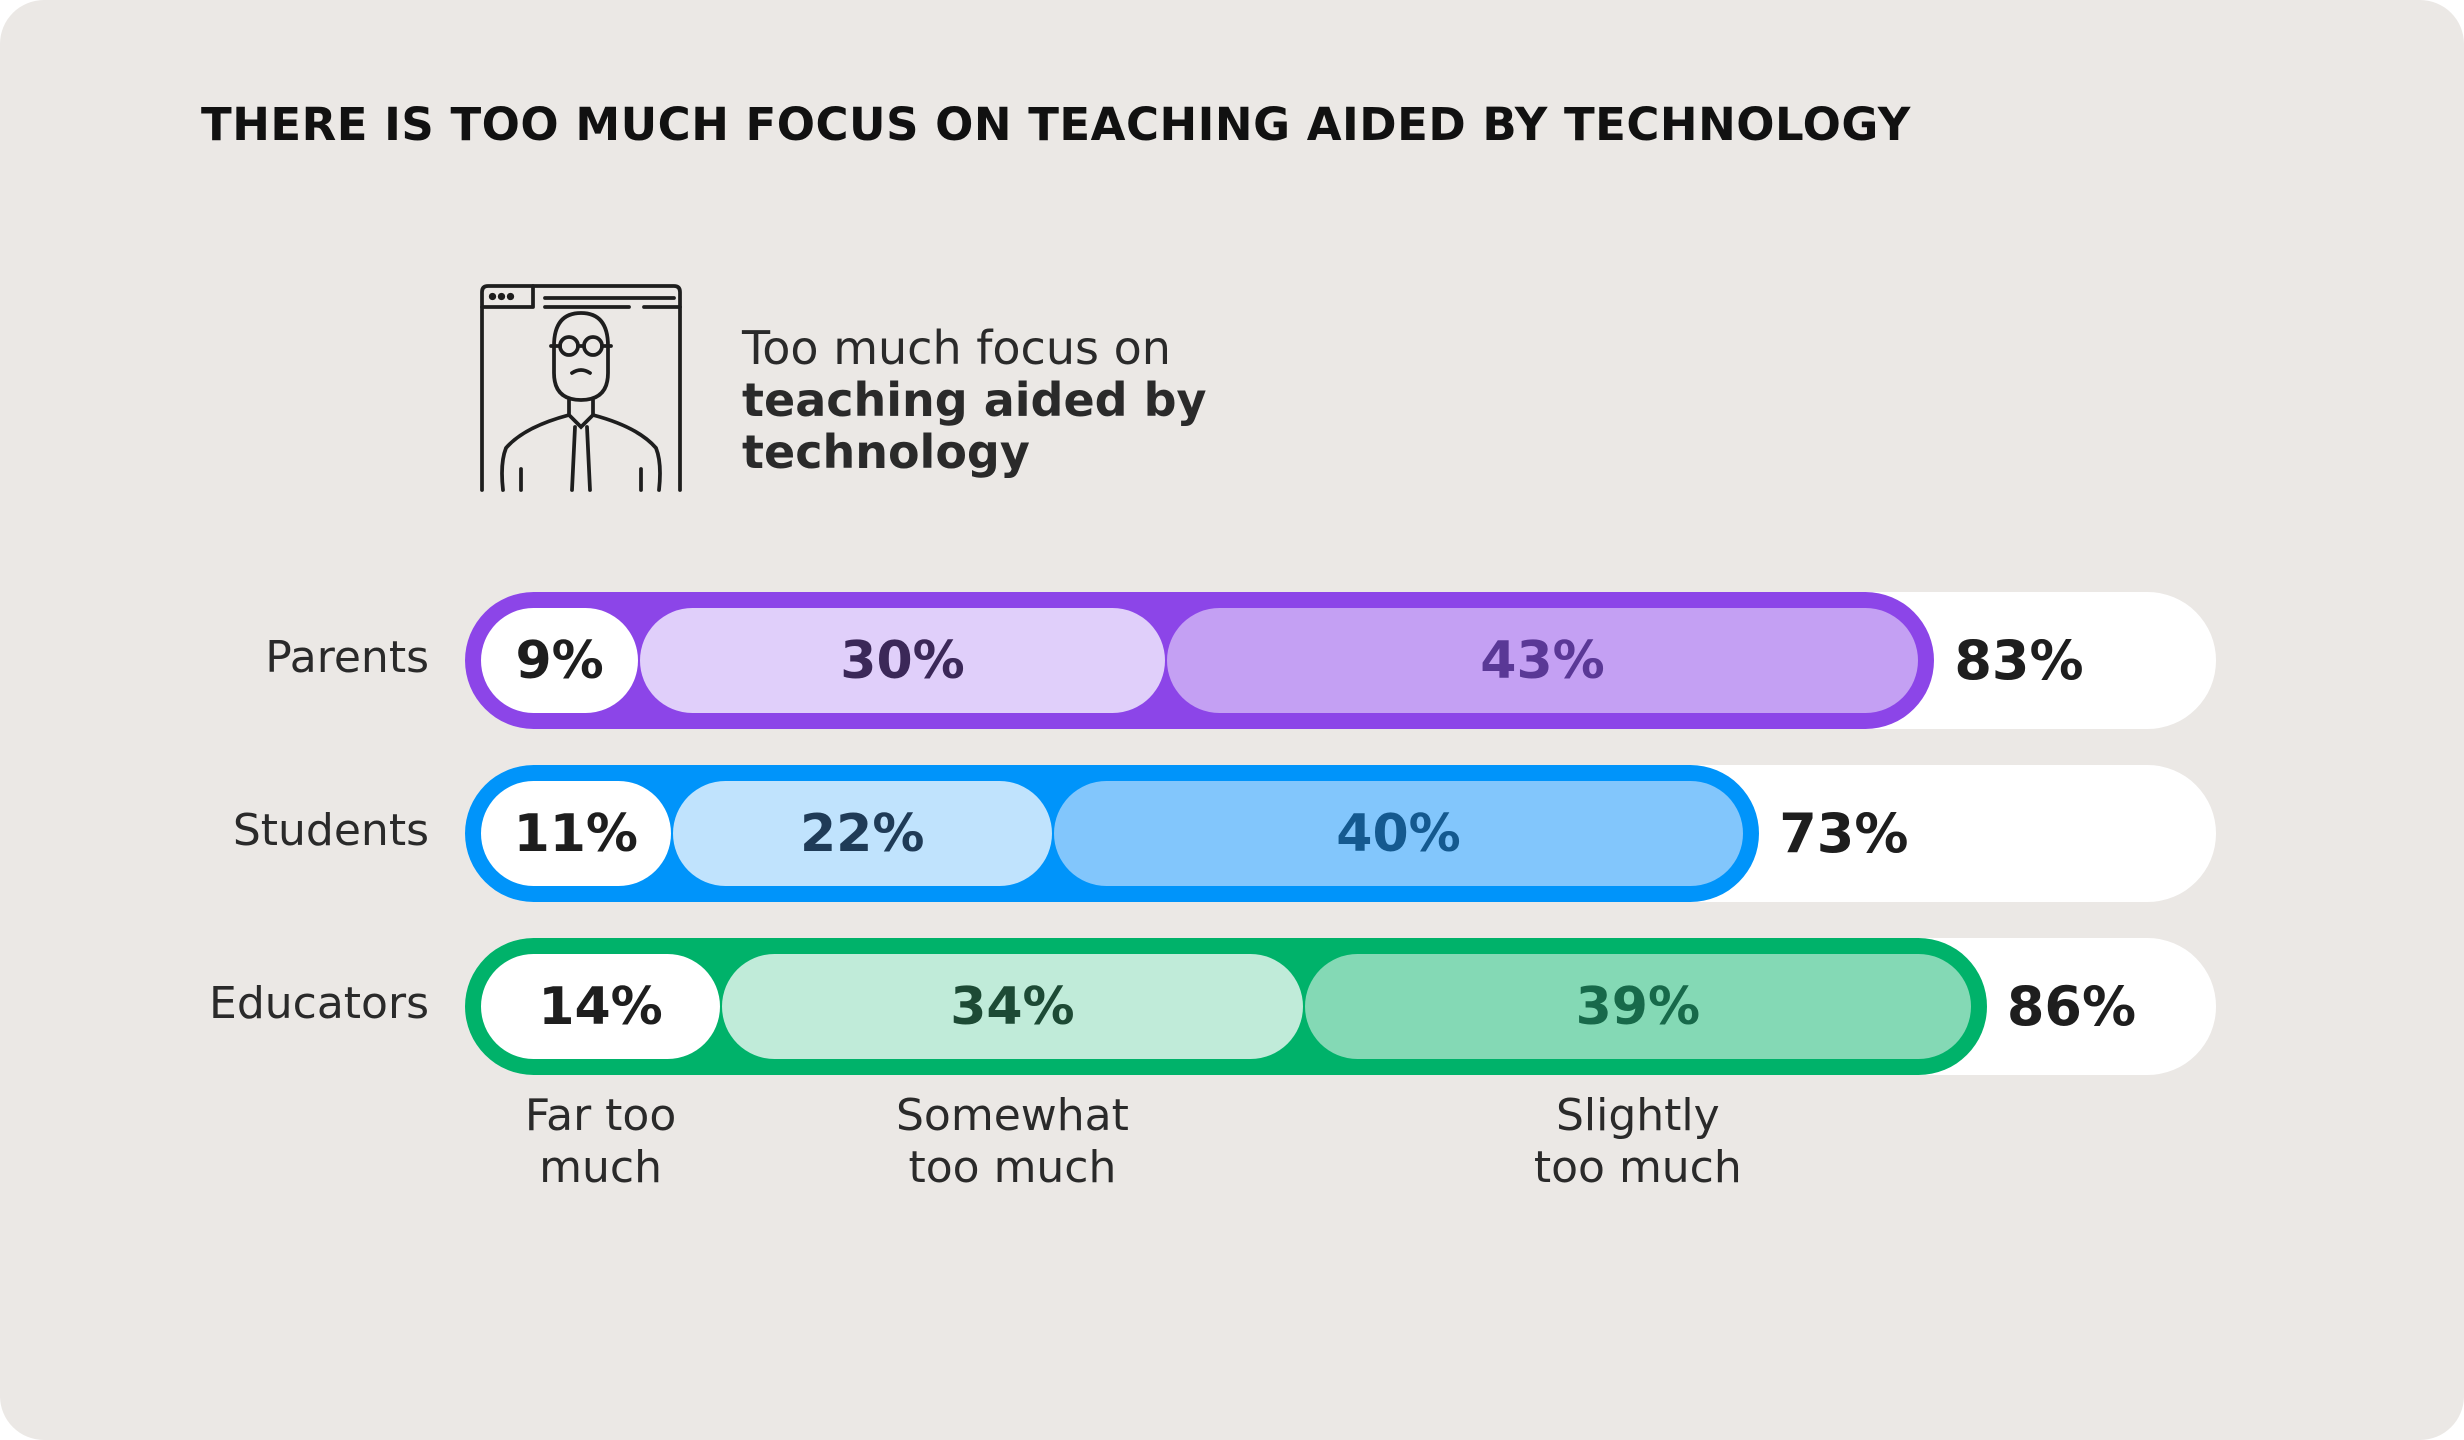 The height and width of the screenshot is (1440, 2464). What do you see at coordinates (902, 660) in the screenshot?
I see `bar-segment: 30%` at bounding box center [902, 660].